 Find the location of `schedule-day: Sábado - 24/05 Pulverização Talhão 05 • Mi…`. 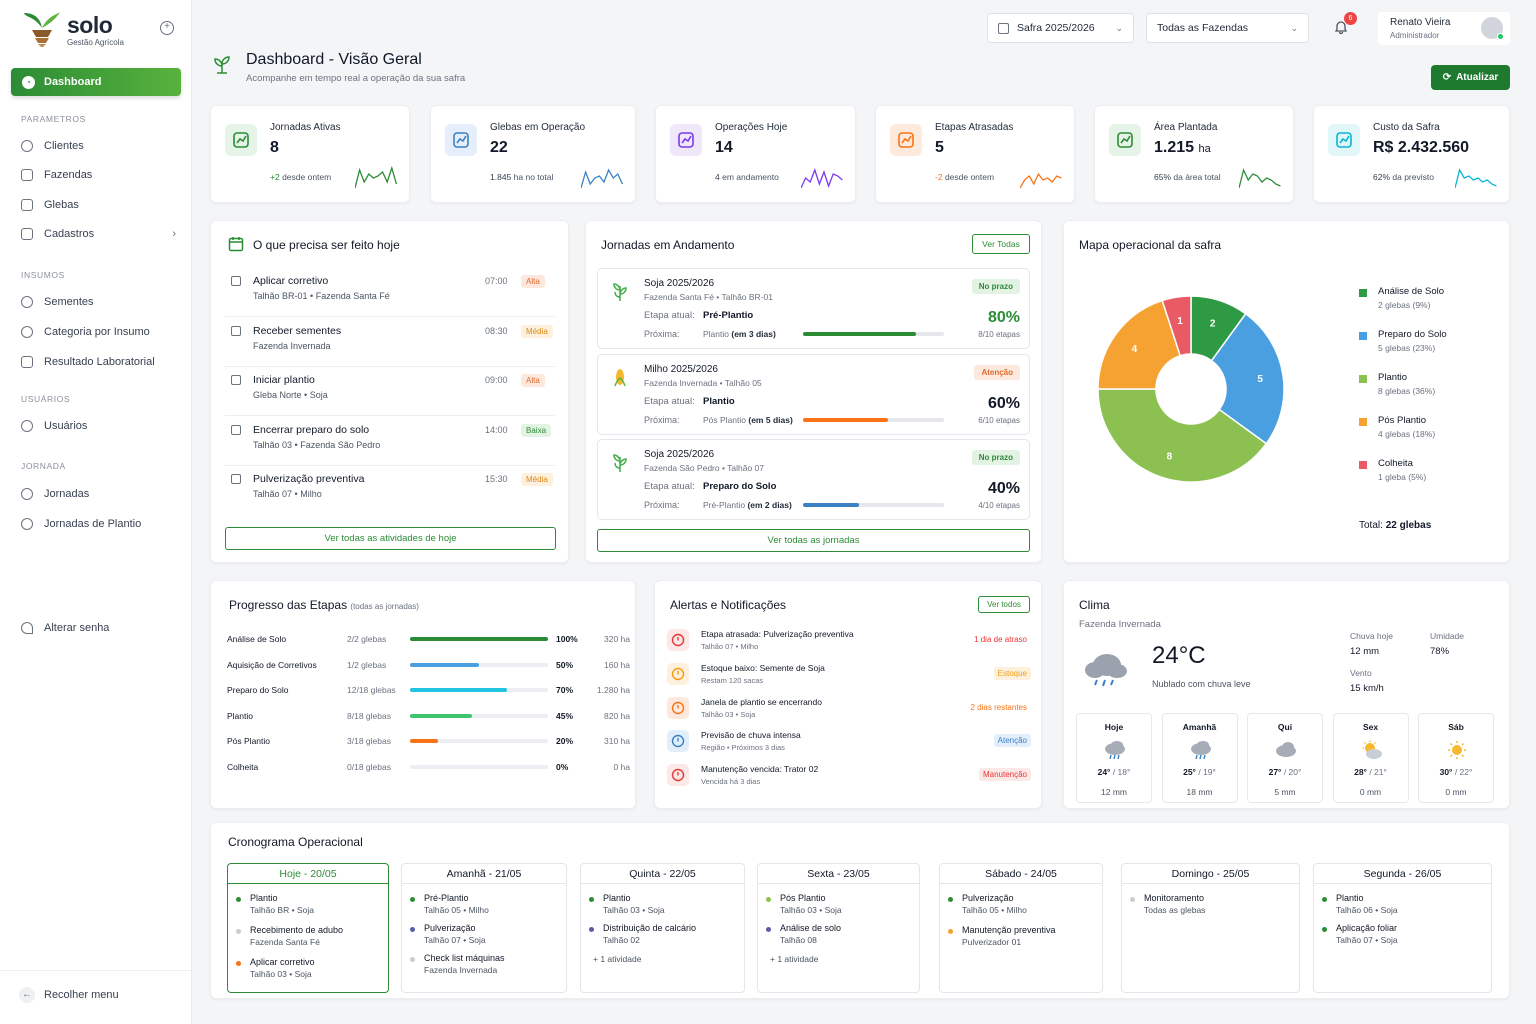

schedule-day: Sábado - 24/05 Pulverização Talhão 05 • Mi… is located at coordinates (1021, 928).